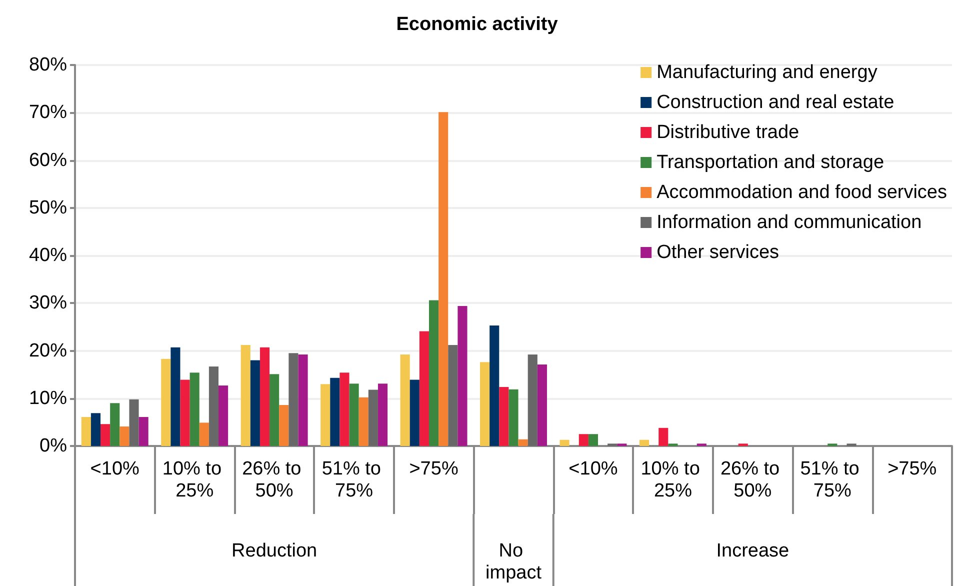  What do you see at coordinates (789, 222) in the screenshot?
I see `legend-label: Information and communication` at bounding box center [789, 222].